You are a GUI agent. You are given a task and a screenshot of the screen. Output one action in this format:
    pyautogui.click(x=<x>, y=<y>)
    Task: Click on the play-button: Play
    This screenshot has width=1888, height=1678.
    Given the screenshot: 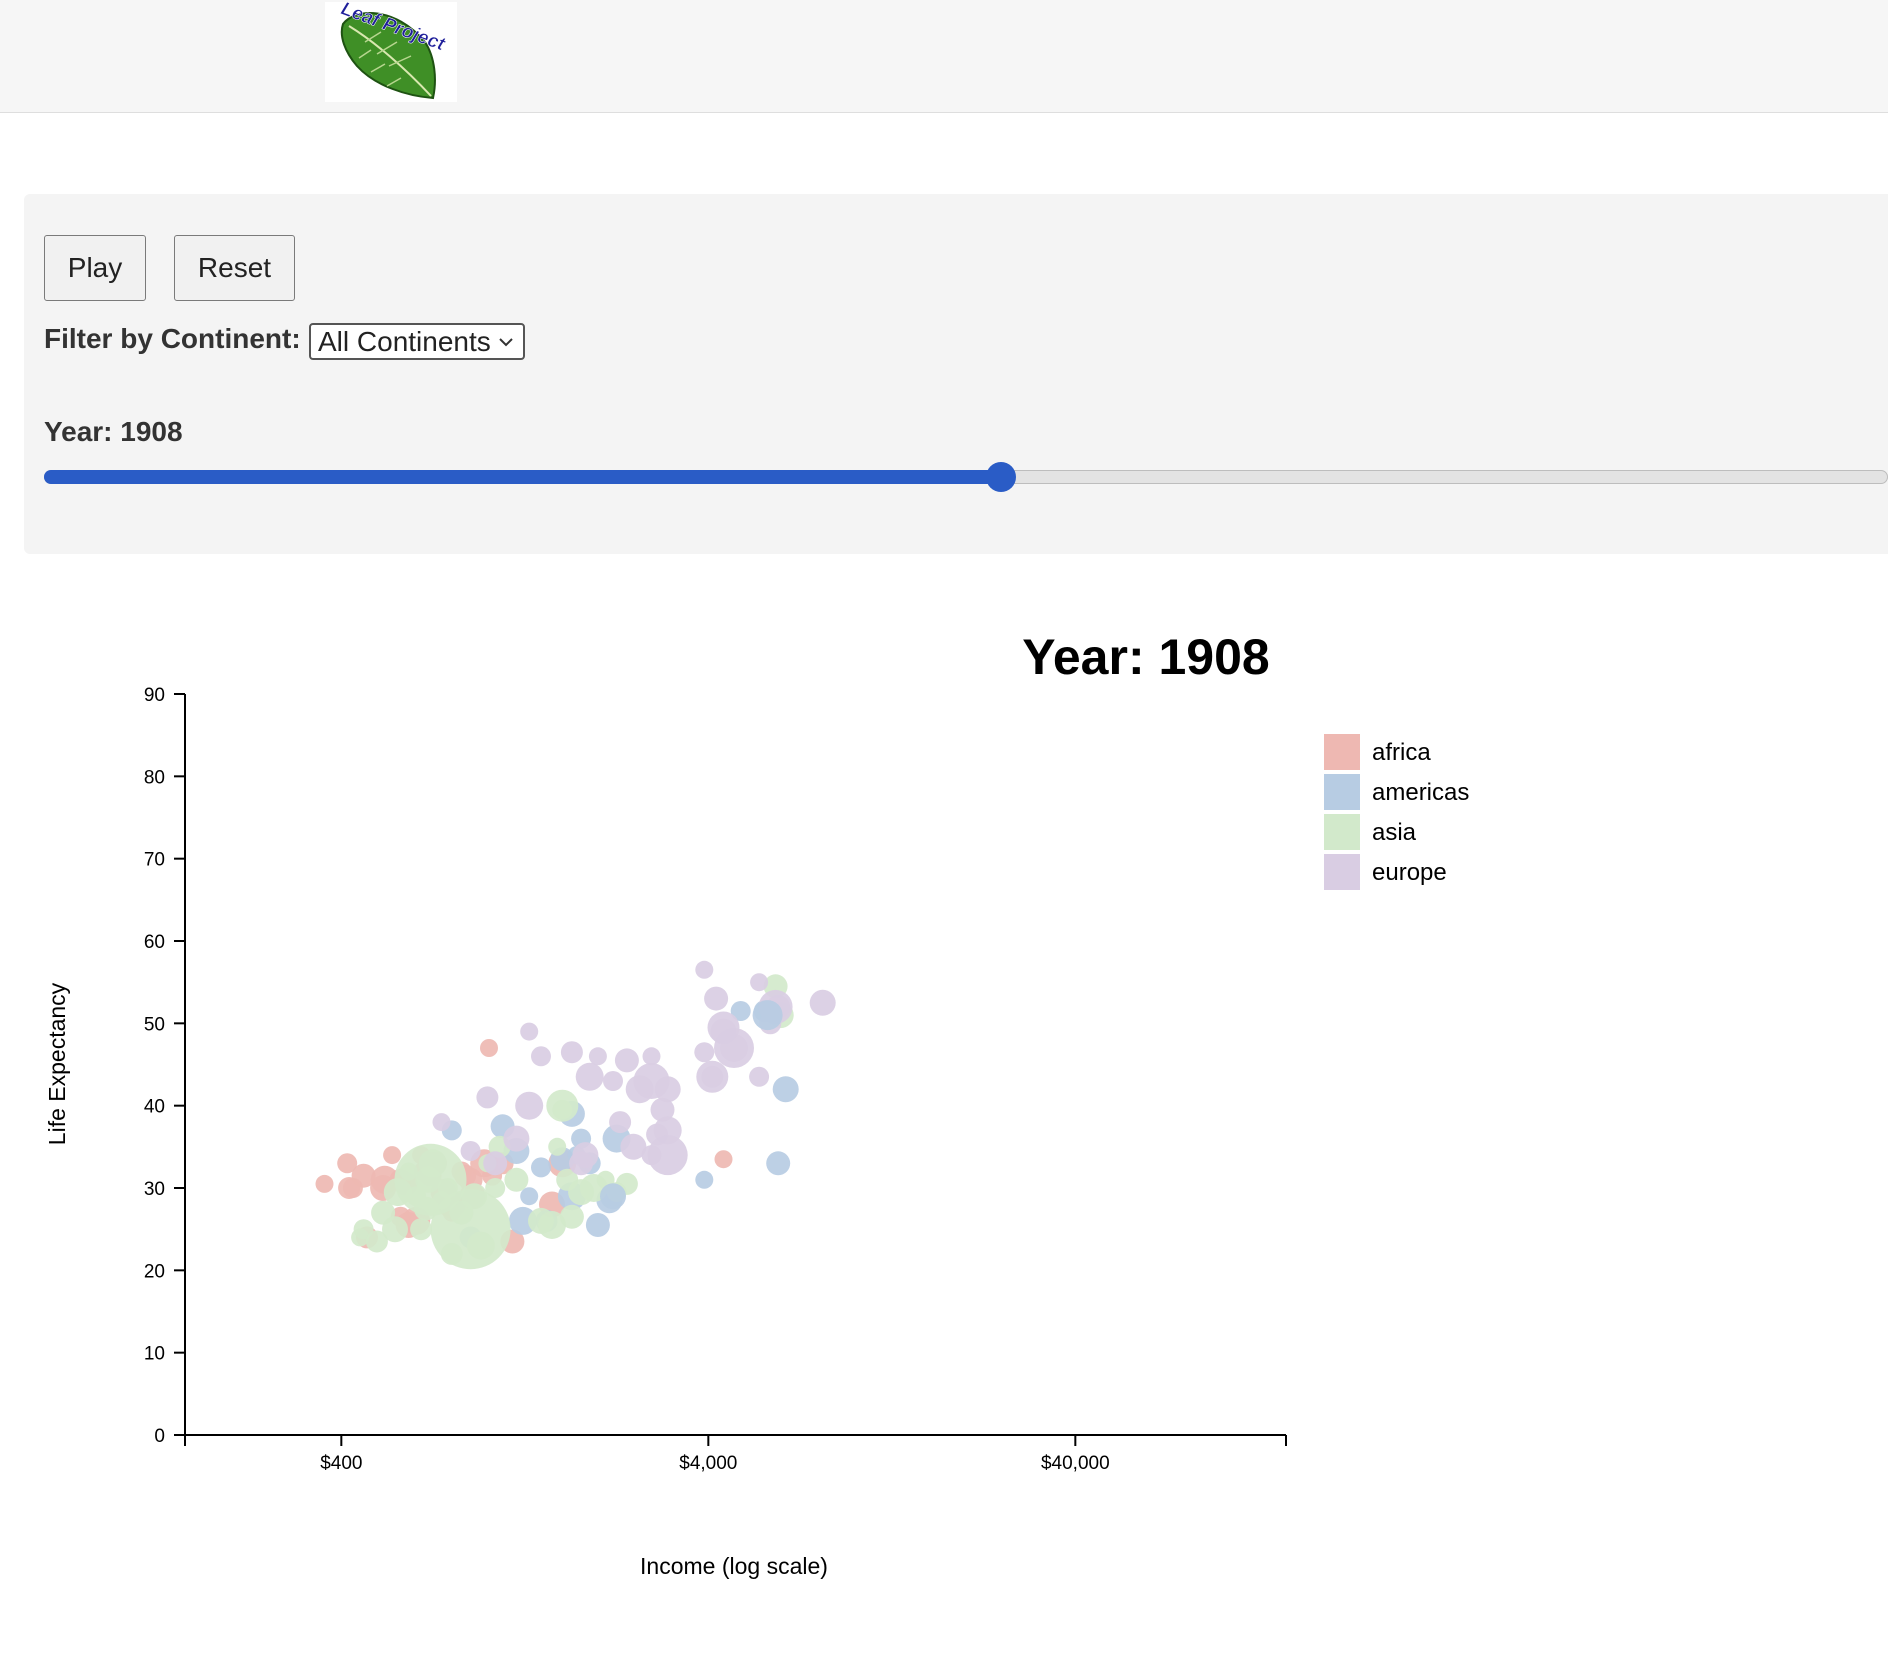 What is the action you would take?
    pyautogui.click(x=95, y=268)
    